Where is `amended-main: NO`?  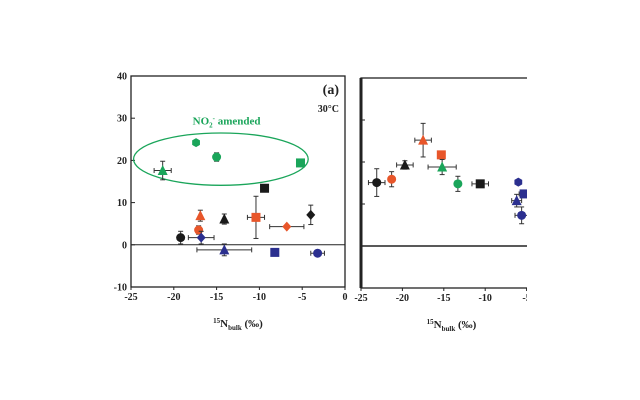 amended-main: NO is located at coordinates (201, 122).